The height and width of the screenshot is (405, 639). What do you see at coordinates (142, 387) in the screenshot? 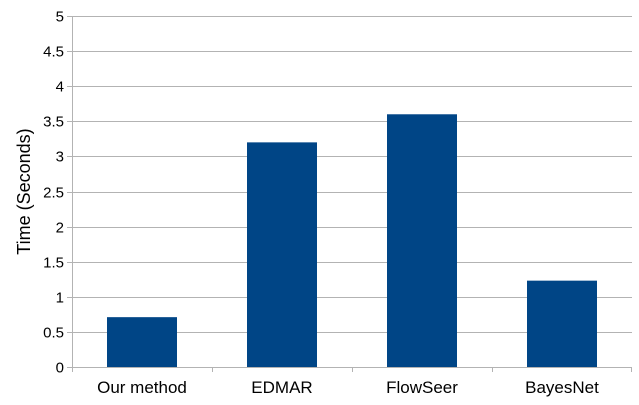
I see `x-tick-label-0: Our method` at bounding box center [142, 387].